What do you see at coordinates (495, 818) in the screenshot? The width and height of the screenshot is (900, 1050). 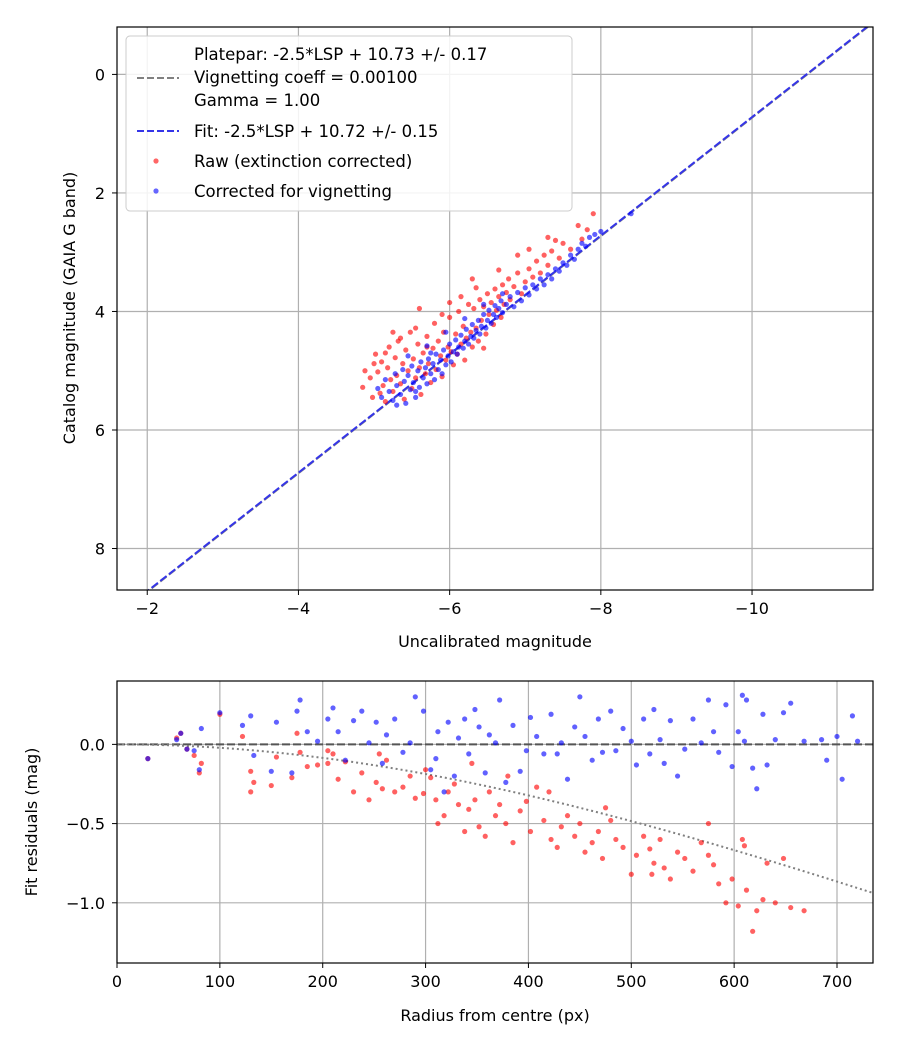 I see `bottom-reference-lines` at bounding box center [495, 818].